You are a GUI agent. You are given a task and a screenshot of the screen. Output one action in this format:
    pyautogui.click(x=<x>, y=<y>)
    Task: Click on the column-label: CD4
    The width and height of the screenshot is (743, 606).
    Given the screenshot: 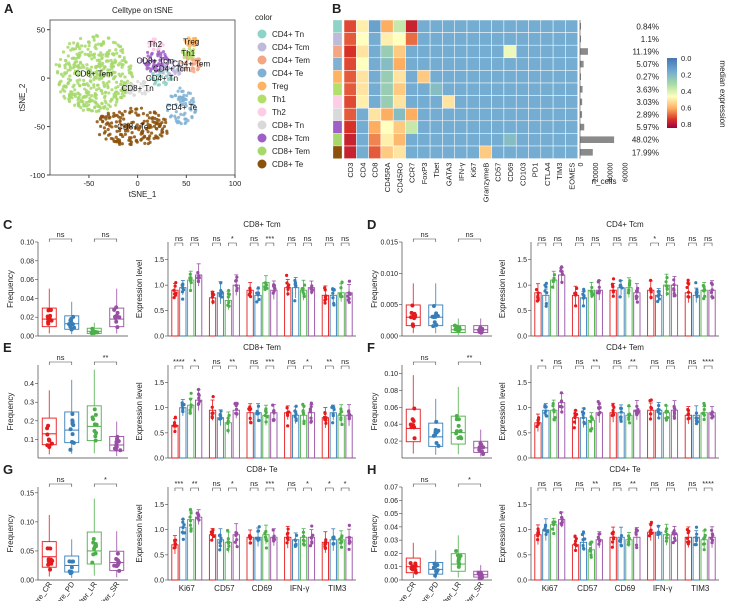 What is the action you would take?
    pyautogui.click(x=362, y=170)
    